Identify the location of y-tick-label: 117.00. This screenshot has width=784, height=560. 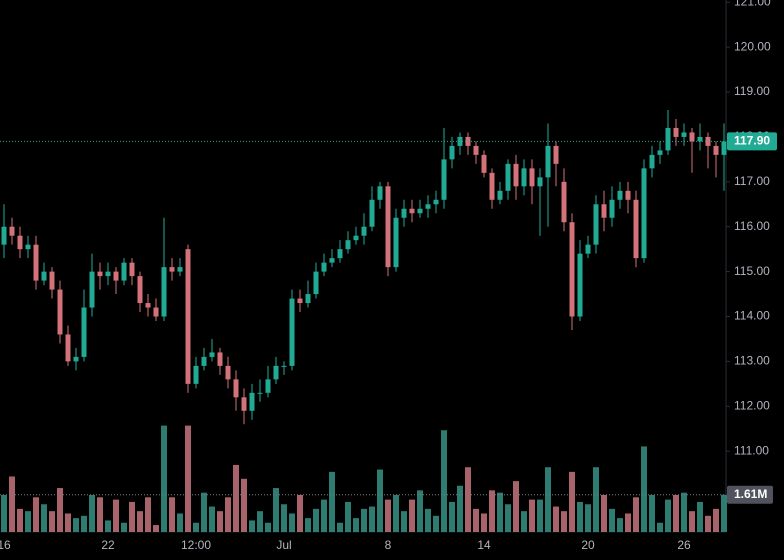
(752, 181).